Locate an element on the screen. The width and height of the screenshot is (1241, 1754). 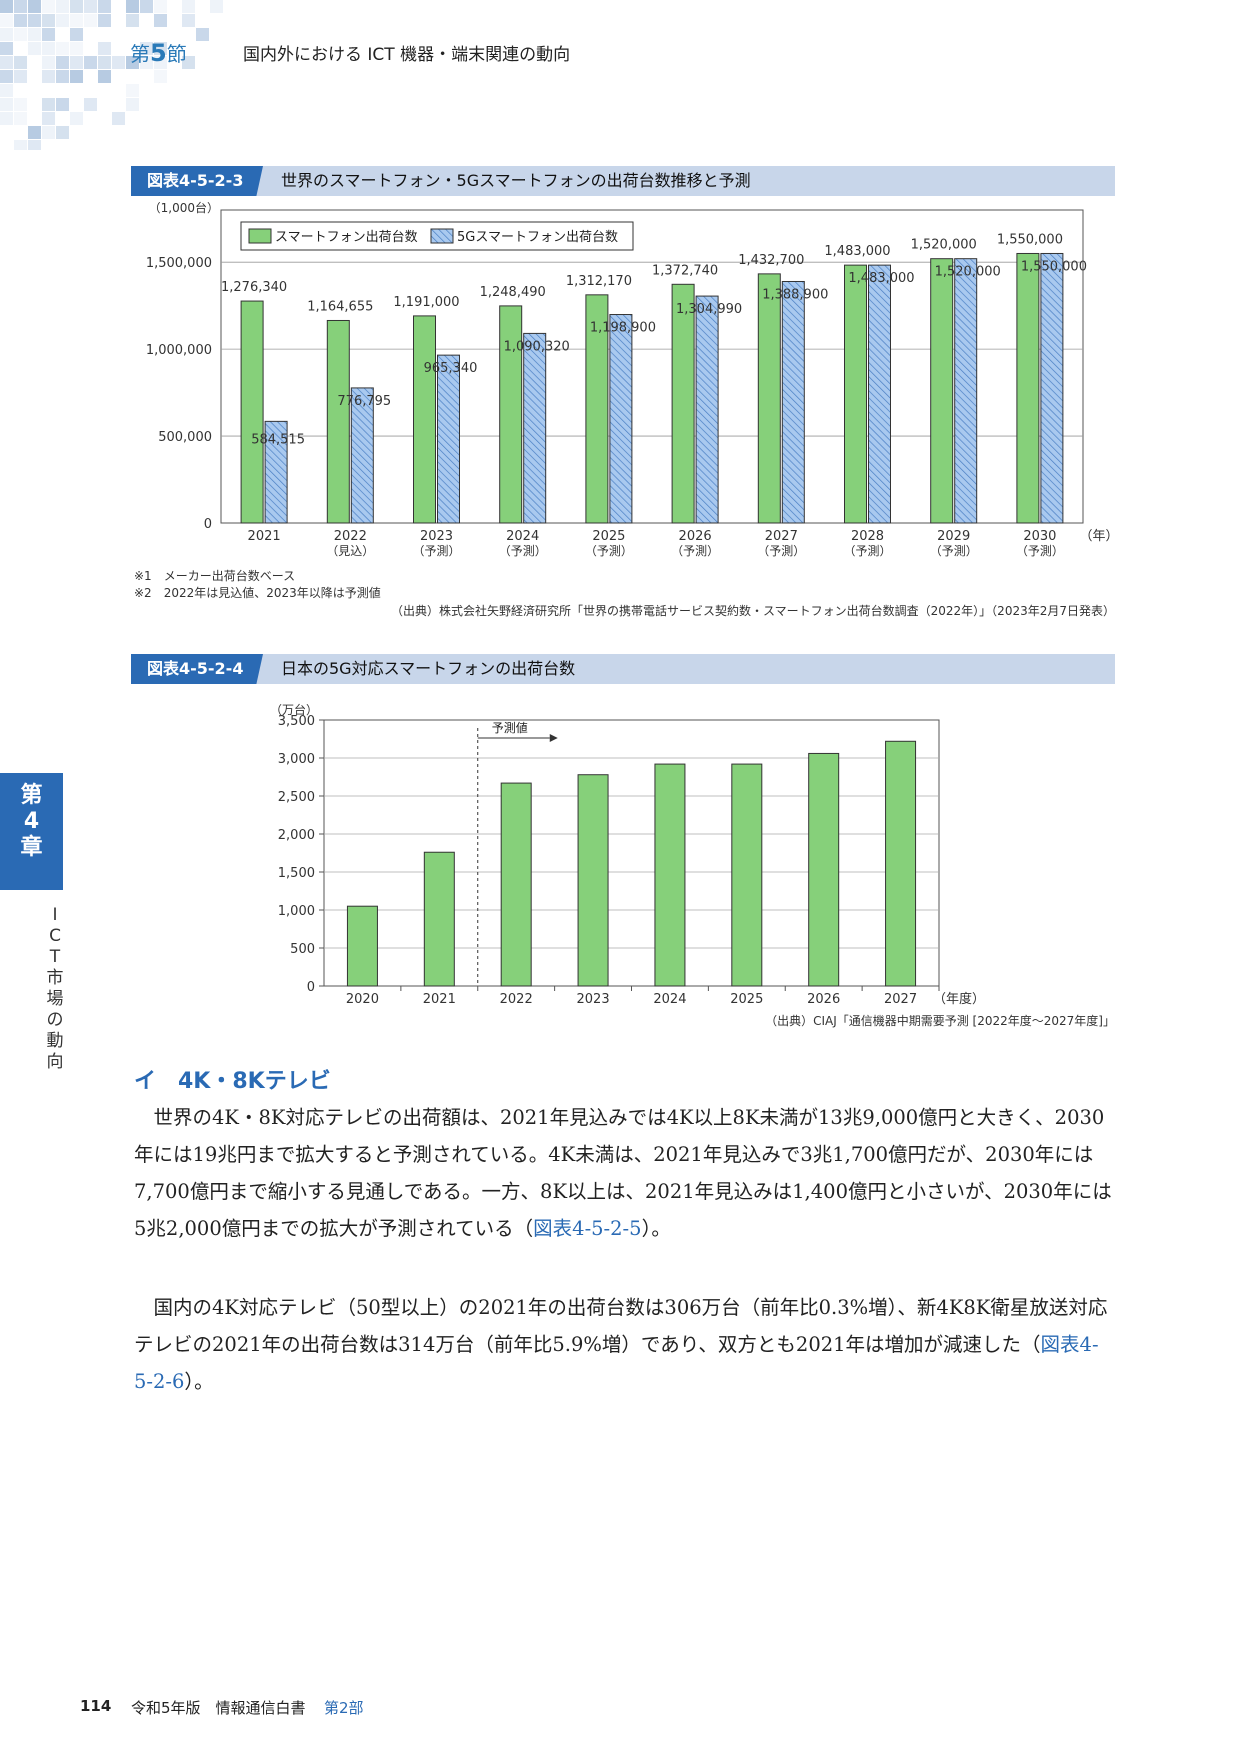
data-label-smartphone: 1,164,655 is located at coordinates (340, 306).